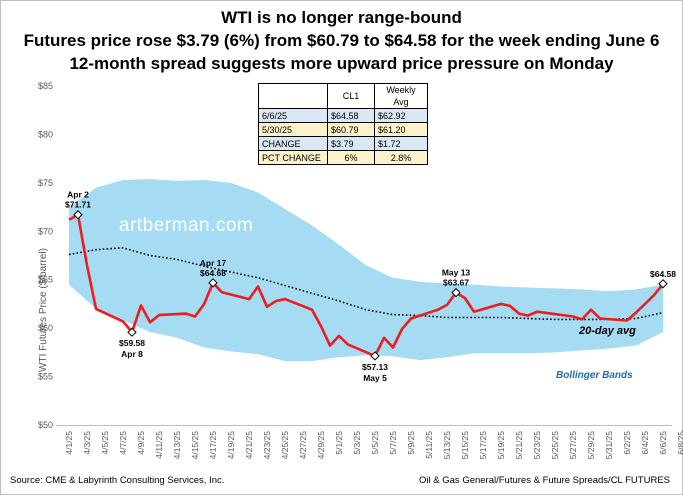 The height and width of the screenshot is (495, 683). What do you see at coordinates (78, 195) in the screenshot?
I see `annotation-date: Apr 2` at bounding box center [78, 195].